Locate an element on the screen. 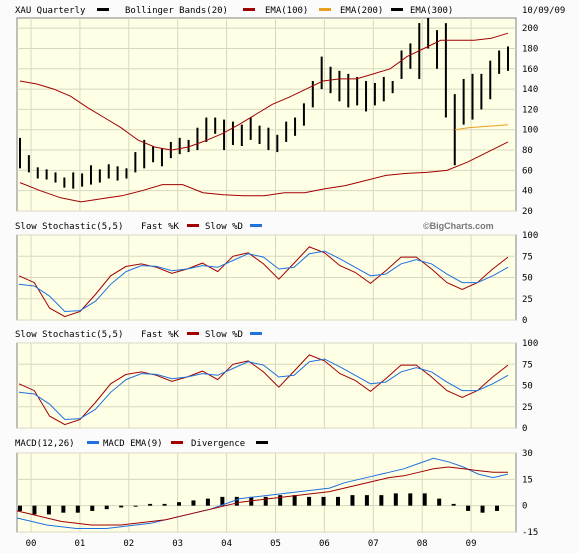  ema100-label: EMA(100) is located at coordinates (286, 11).